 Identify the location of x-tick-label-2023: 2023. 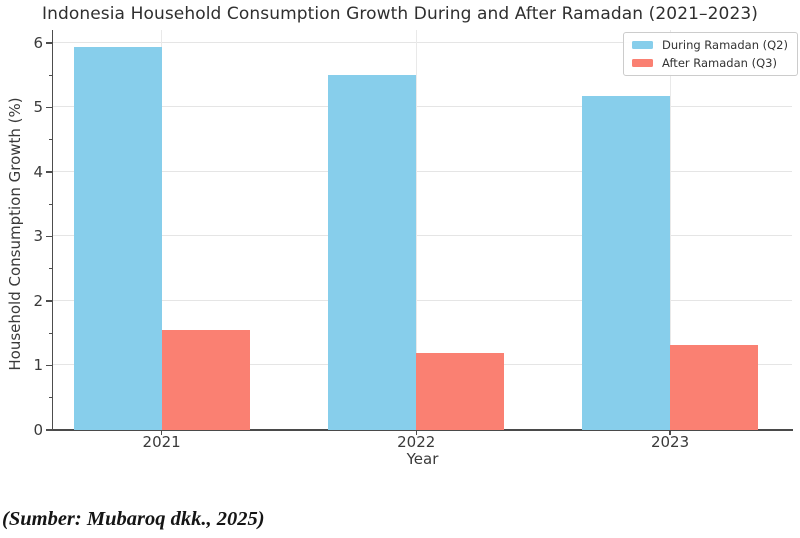
(670, 442).